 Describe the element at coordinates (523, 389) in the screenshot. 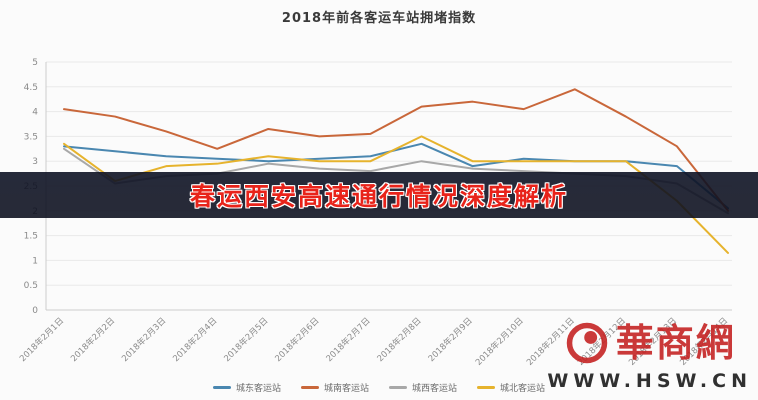

I see `legend-label: 城北客运站` at that location.